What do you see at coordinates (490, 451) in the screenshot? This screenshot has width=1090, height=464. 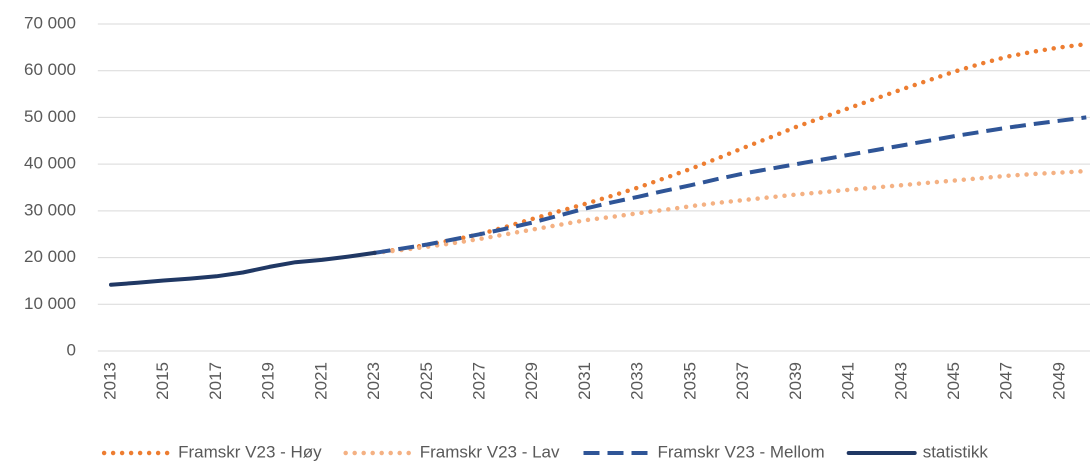 I see `legend-label: Framskr V23 - Lav` at bounding box center [490, 451].